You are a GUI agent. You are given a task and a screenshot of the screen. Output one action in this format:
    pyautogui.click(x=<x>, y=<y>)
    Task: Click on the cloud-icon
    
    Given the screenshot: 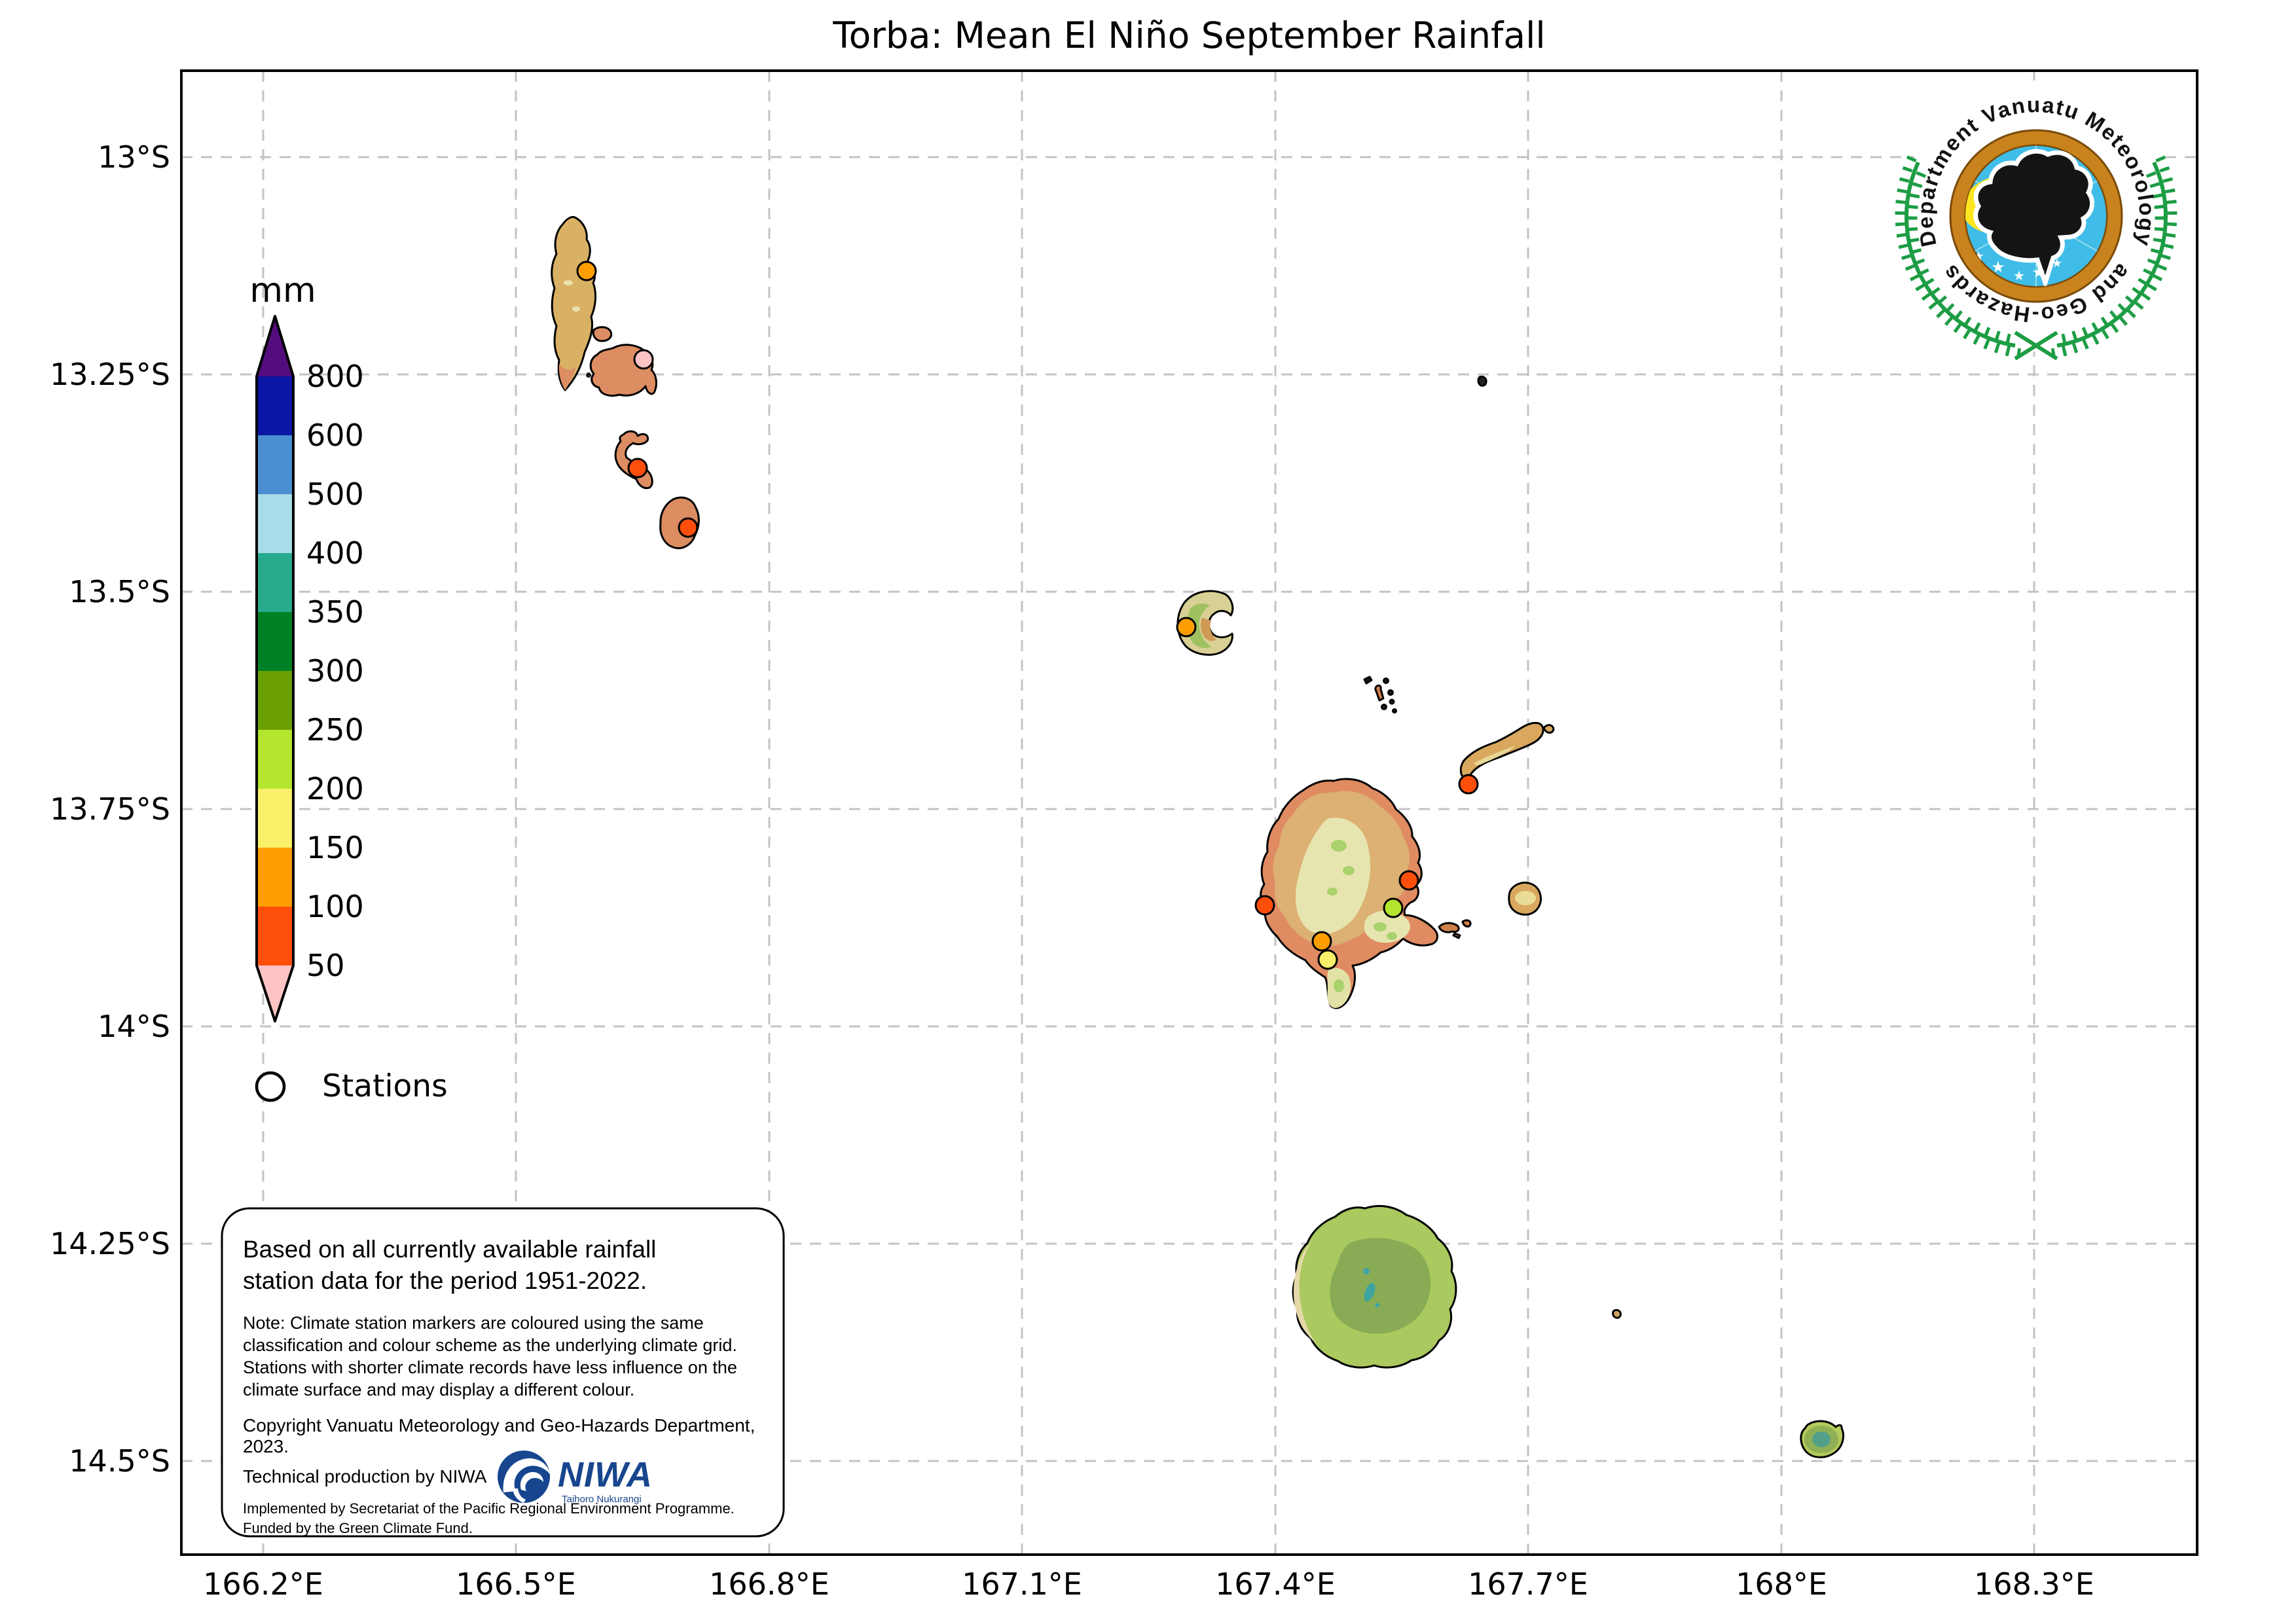 What is the action you would take?
    pyautogui.click(x=2034, y=218)
    